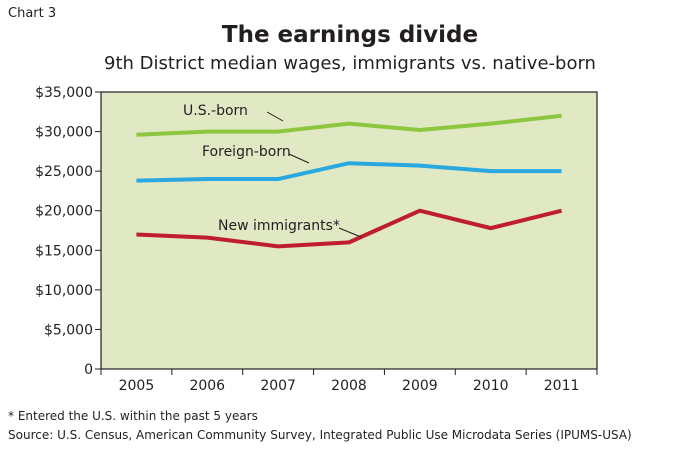 This screenshot has height=449, width=700. Describe the element at coordinates (215, 111) in the screenshot. I see `series-label-u-s-born: U.S.-born` at that location.